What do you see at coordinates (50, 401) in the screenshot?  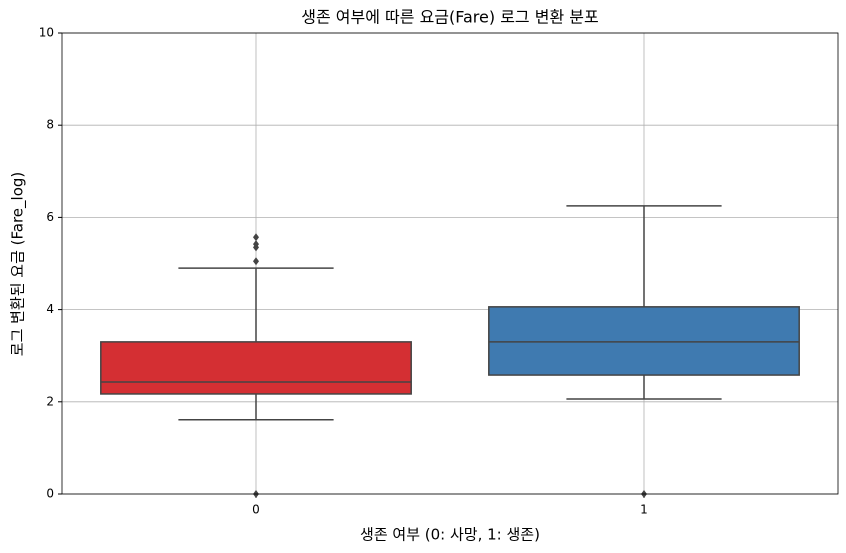 I see `y-tick-label: 2` at bounding box center [50, 401].